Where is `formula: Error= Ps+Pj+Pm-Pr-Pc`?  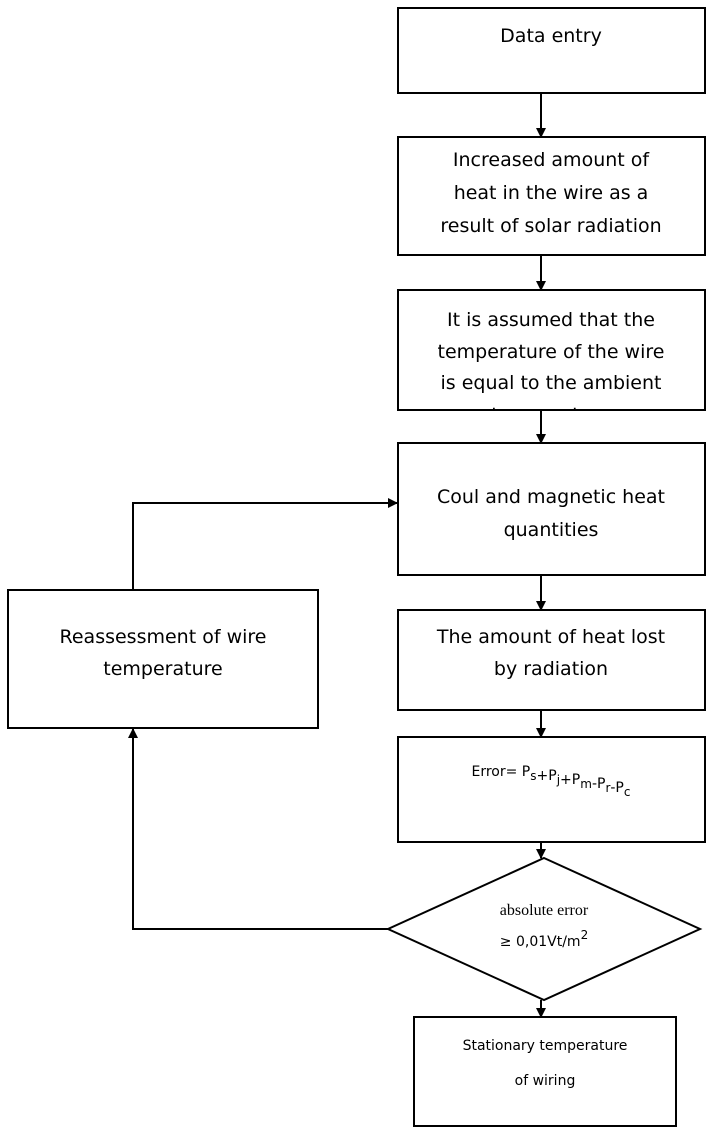 formula: Error= Ps+Pj+Pm-Pr-Pc is located at coordinates (551, 781).